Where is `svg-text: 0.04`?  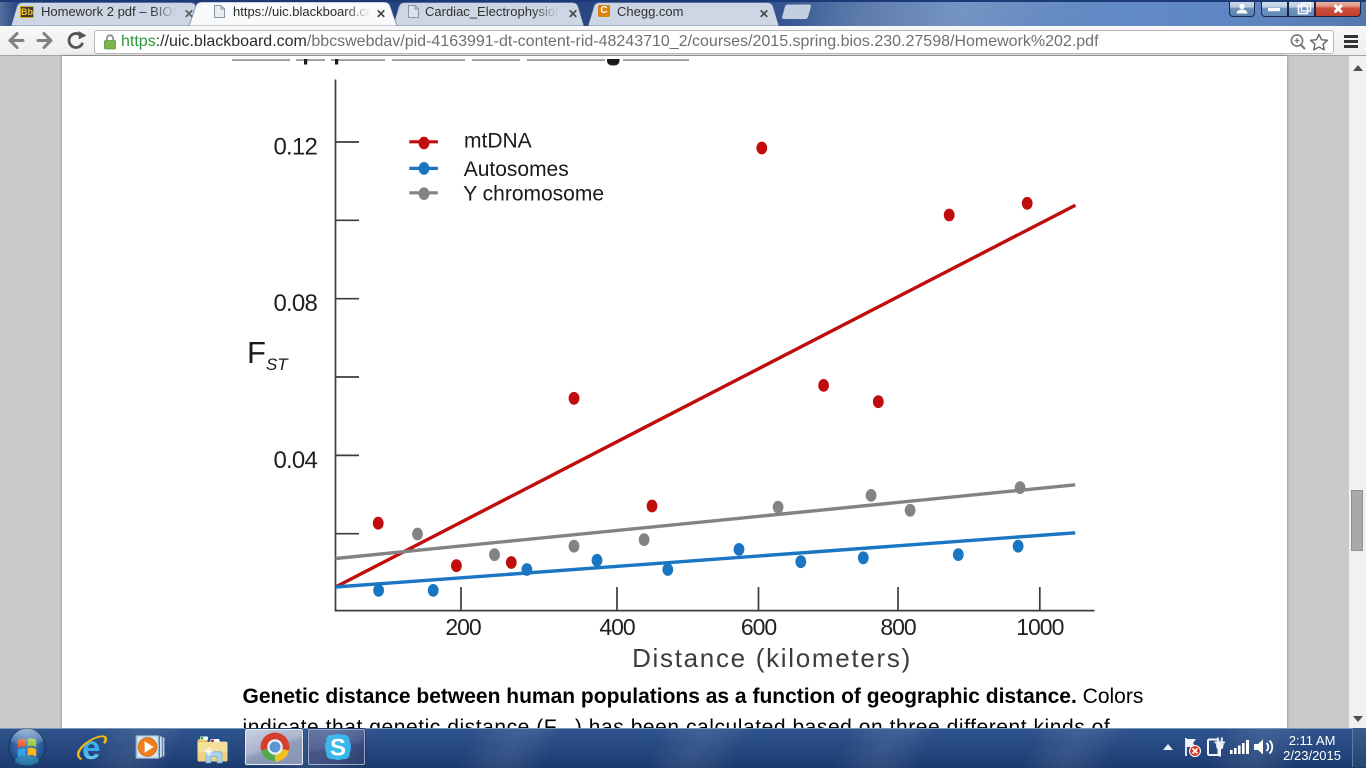
svg-text: 0.04 is located at coordinates (295, 460).